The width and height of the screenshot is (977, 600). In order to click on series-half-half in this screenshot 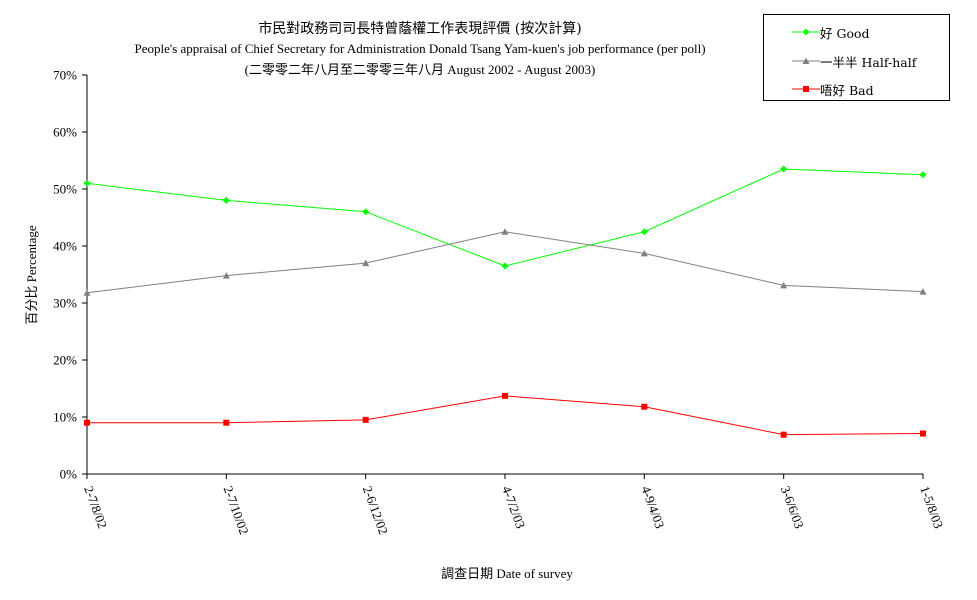, I will do `click(505, 262)`.